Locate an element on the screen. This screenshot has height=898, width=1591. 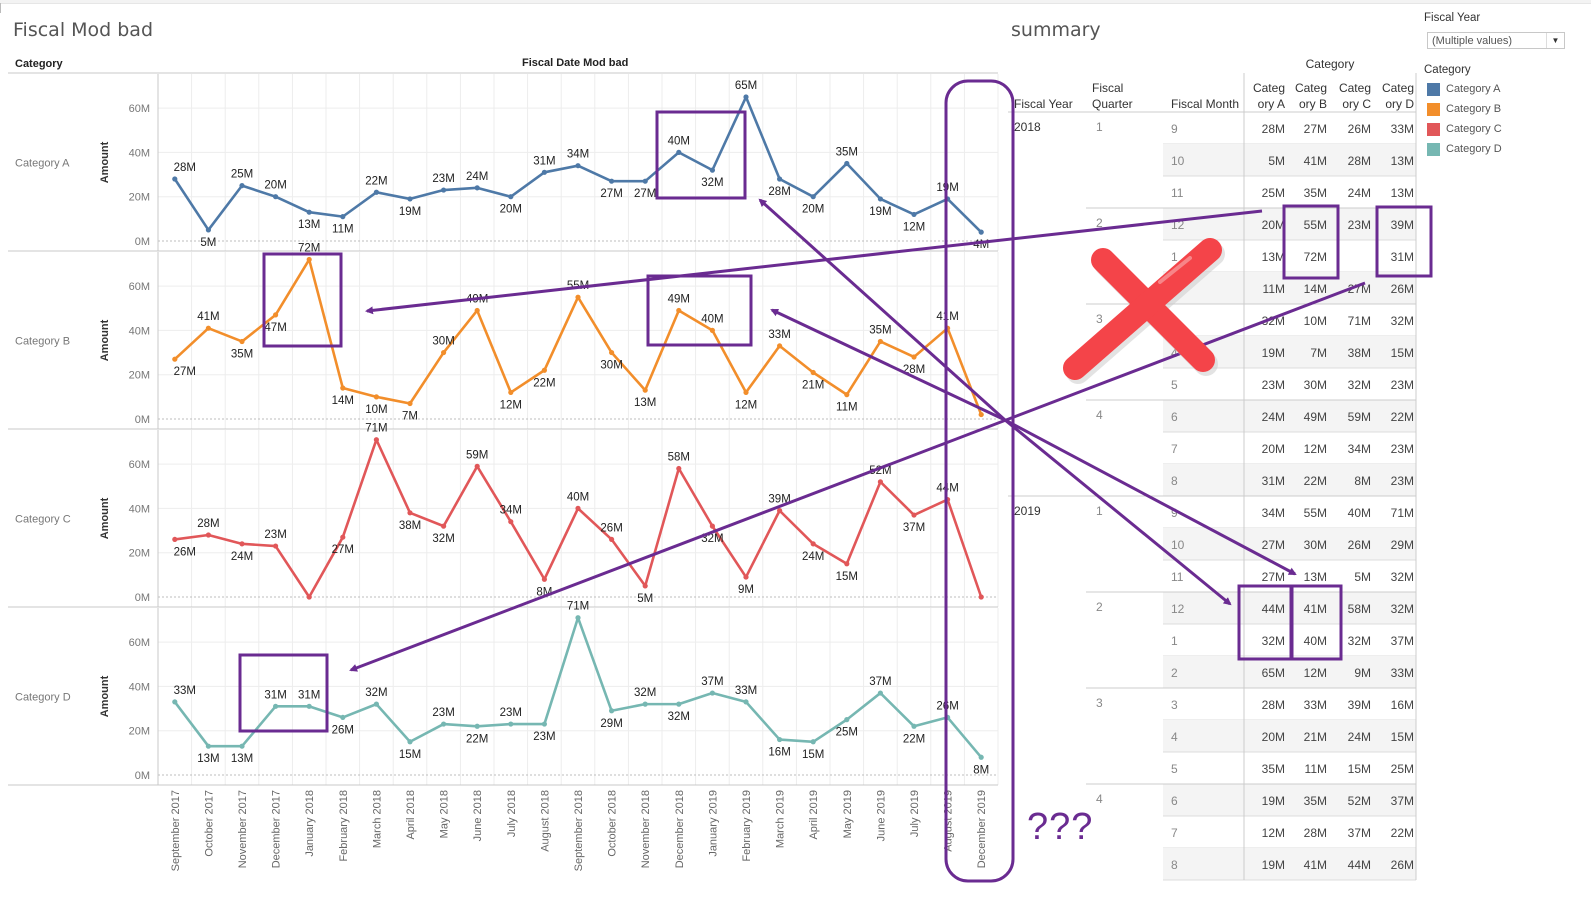
chevron-down-icon: ▼ is located at coordinates (1555, 40).